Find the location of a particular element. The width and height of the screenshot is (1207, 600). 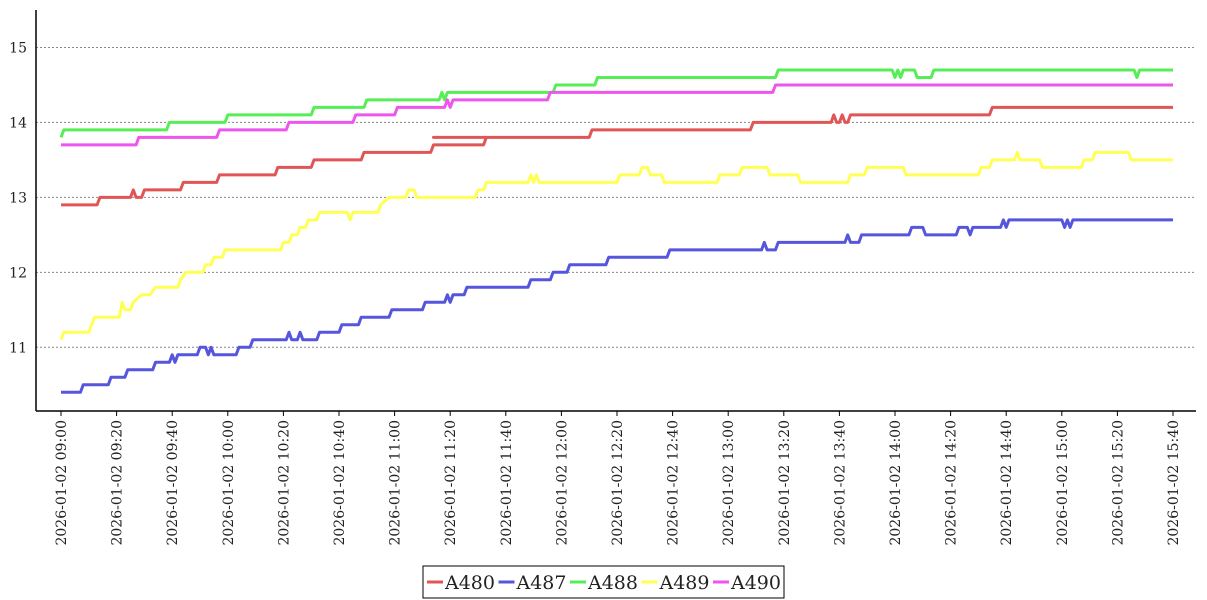

series-line-a488 is located at coordinates (616, 103).